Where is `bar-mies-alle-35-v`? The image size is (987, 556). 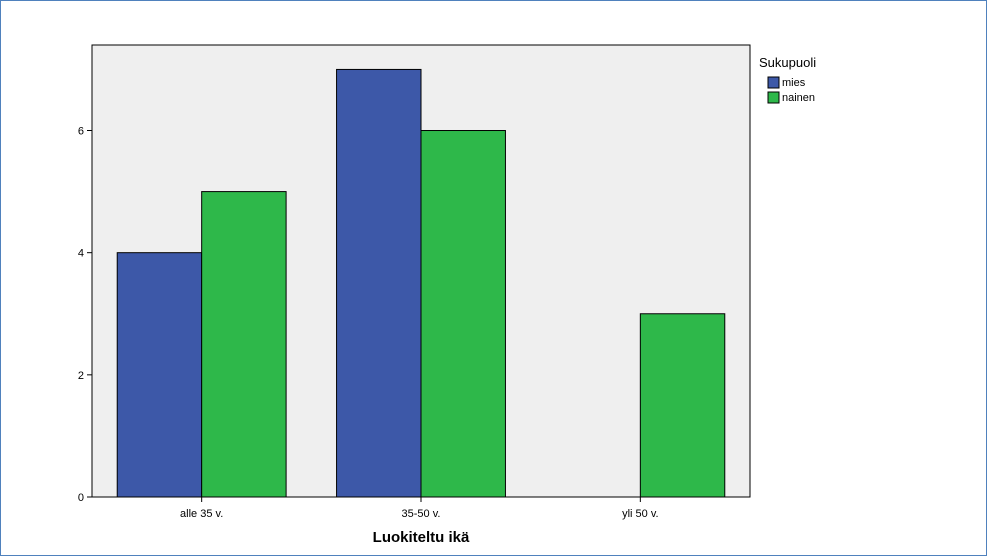 bar-mies-alle-35-v is located at coordinates (159, 375).